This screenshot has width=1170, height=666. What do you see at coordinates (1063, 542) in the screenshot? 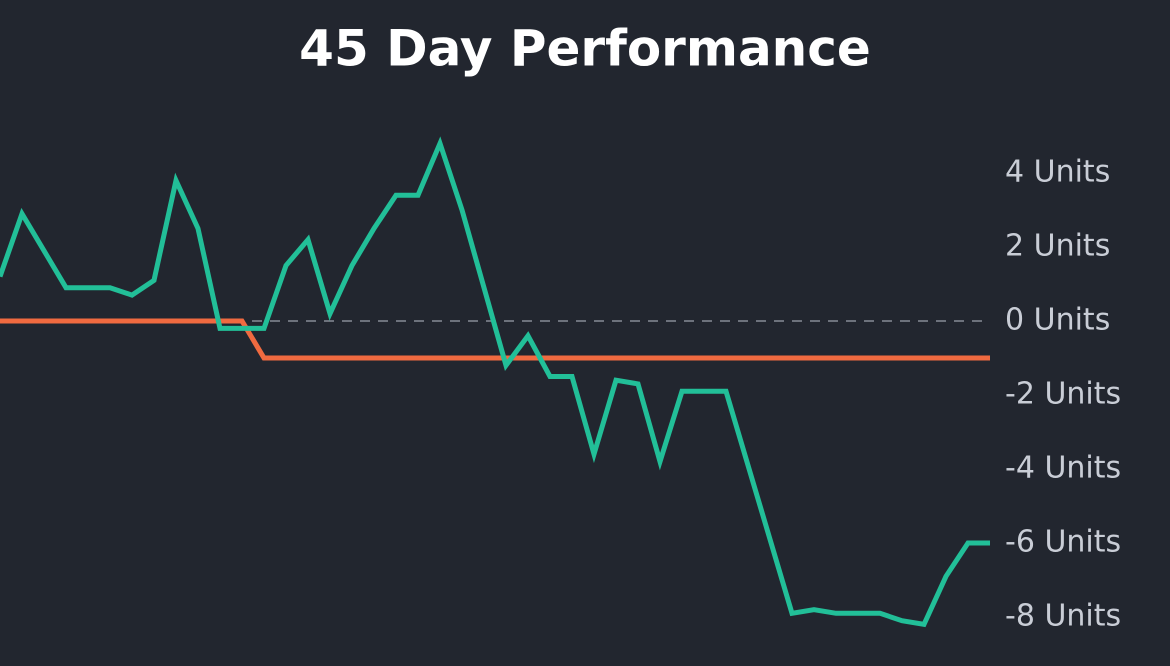
I see `y-tick-label: -6 Units` at bounding box center [1063, 542].